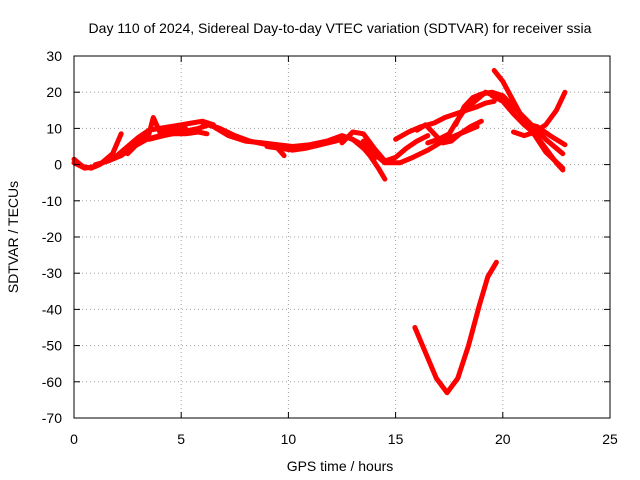 The height and width of the screenshot is (480, 640). What do you see at coordinates (58, 165) in the screenshot?
I see `y-tick-label: 0` at bounding box center [58, 165].